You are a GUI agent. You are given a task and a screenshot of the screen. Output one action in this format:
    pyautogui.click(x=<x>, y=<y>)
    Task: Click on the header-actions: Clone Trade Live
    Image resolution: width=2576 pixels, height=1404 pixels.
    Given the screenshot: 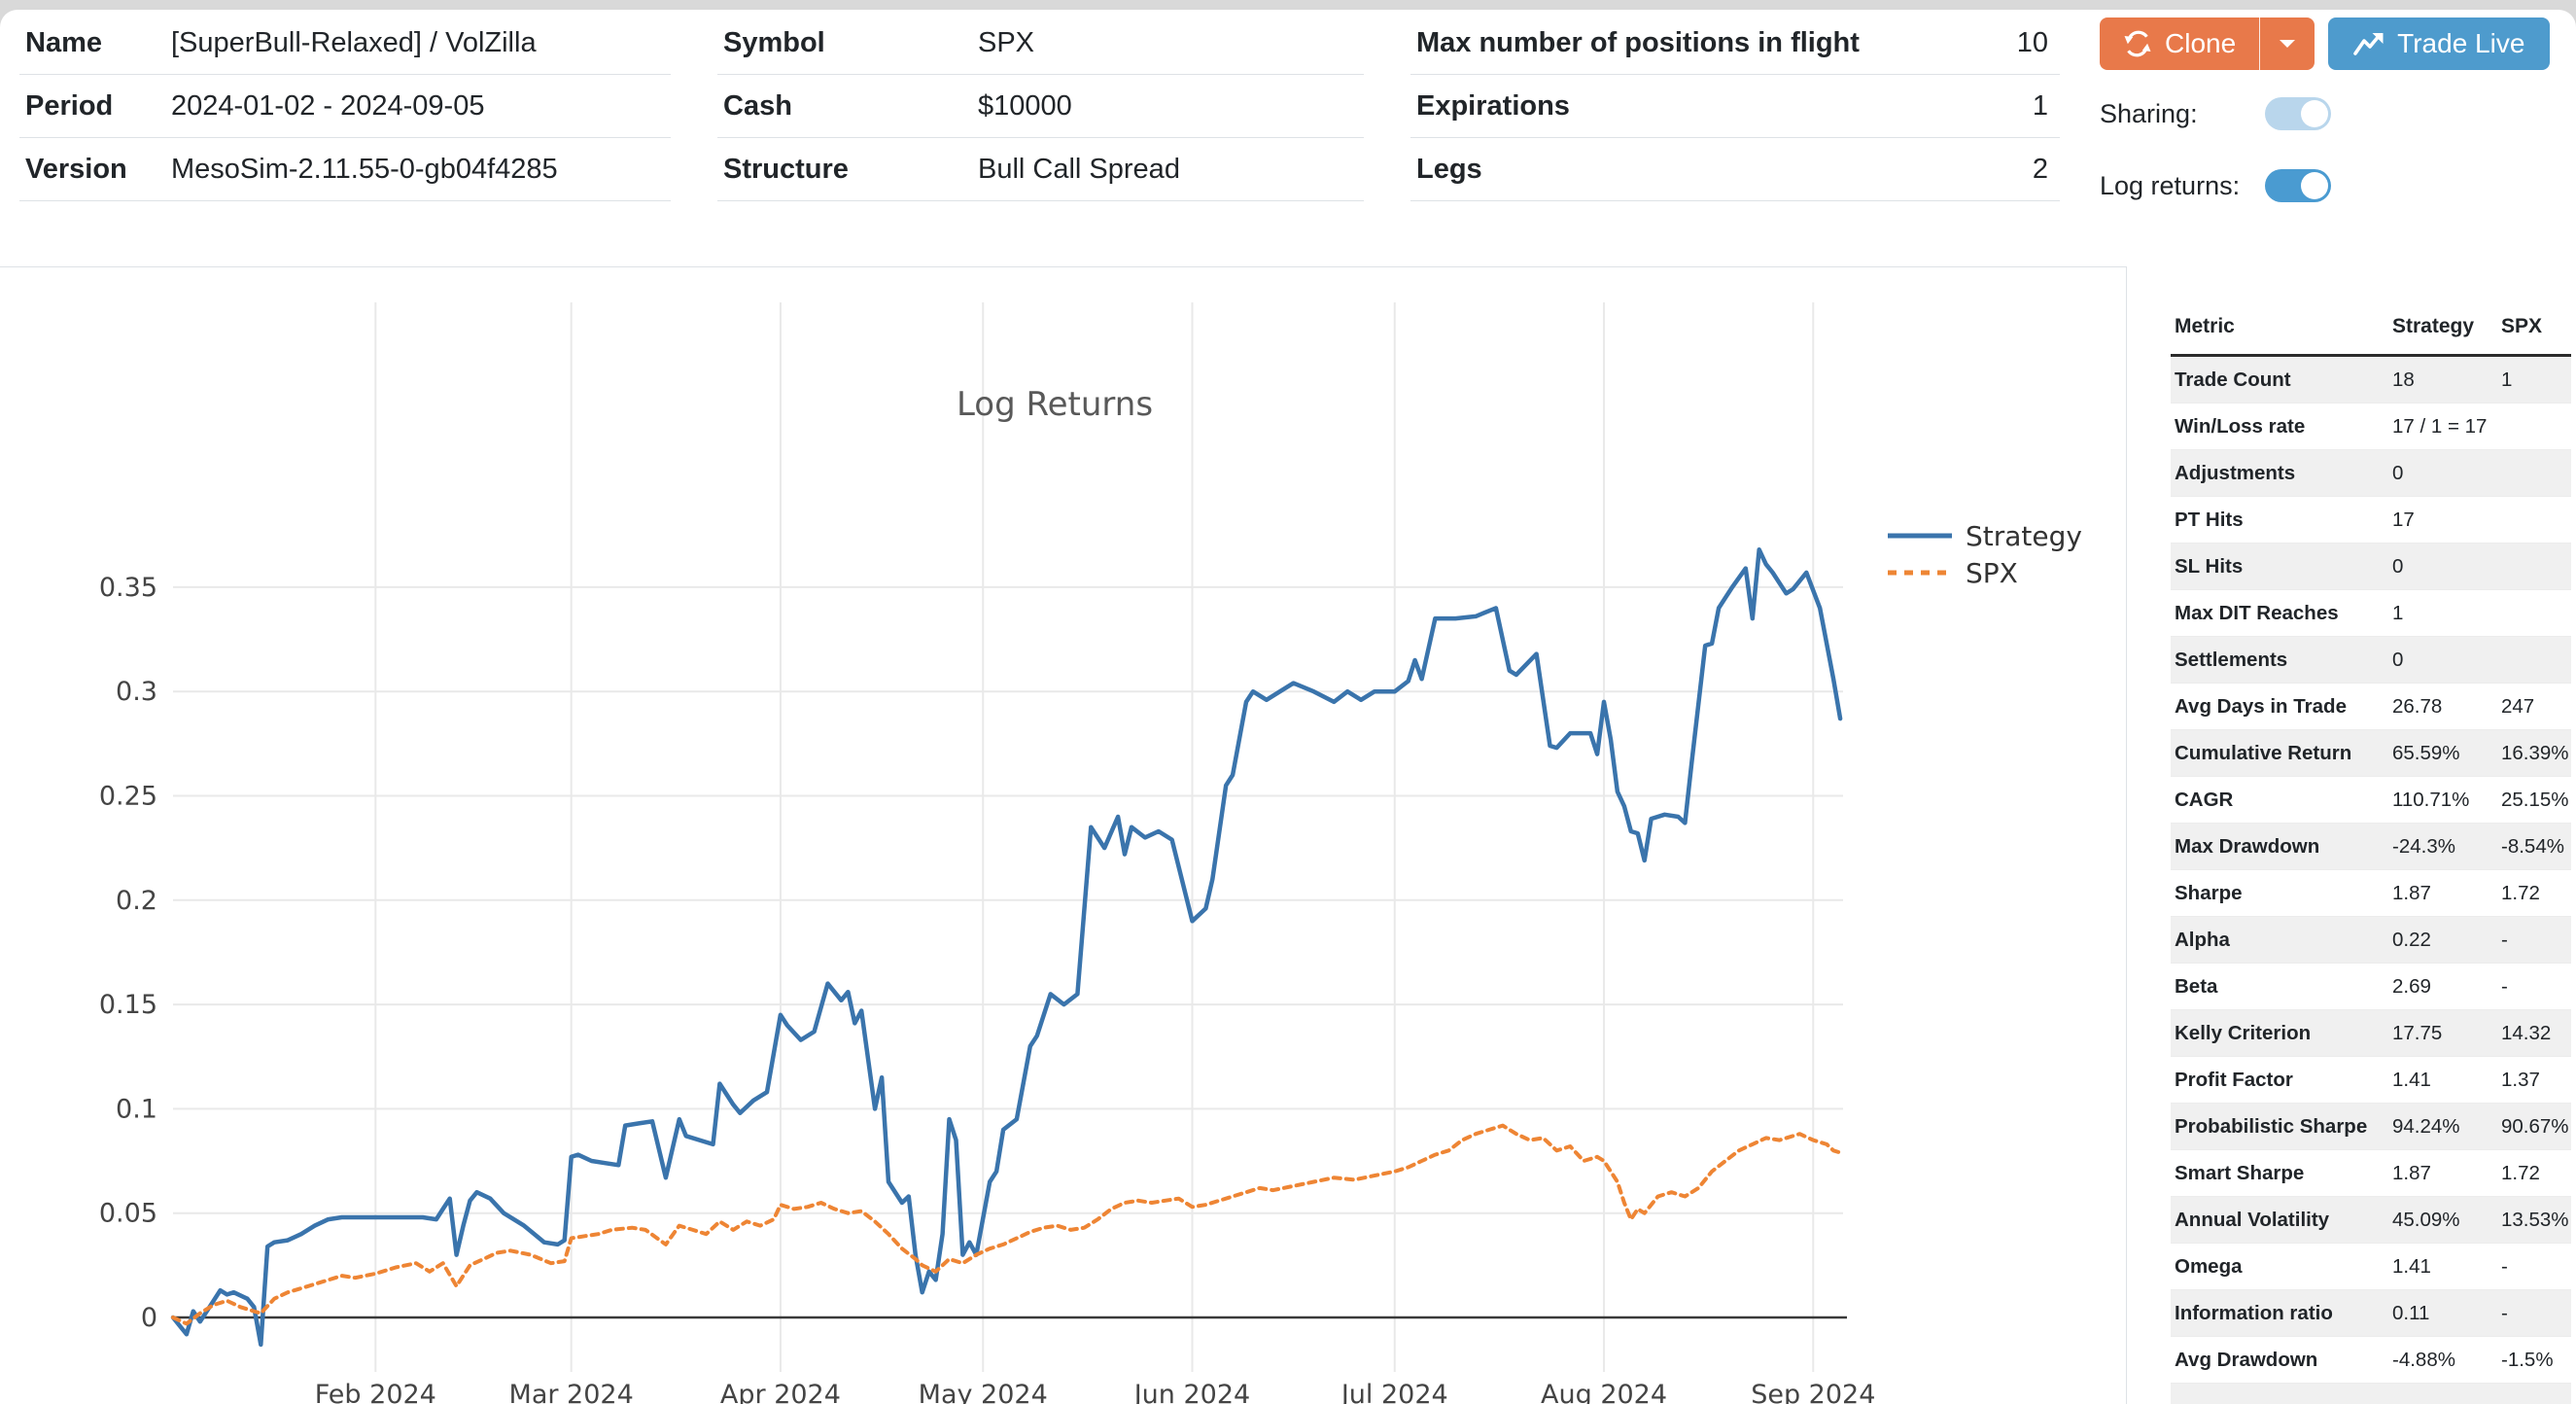 What is the action you would take?
    pyautogui.click(x=2333, y=110)
    